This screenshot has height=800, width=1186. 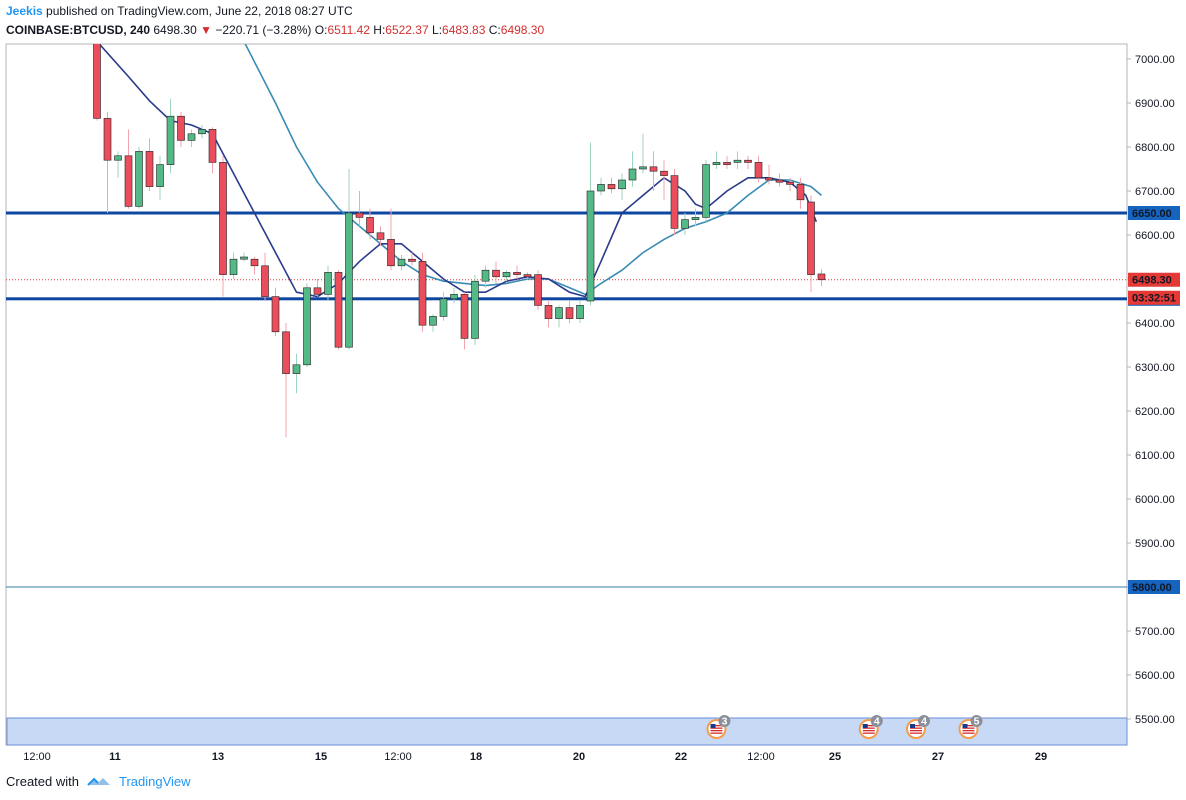 I want to click on footer: Created with TradingView, so click(x=98, y=782).